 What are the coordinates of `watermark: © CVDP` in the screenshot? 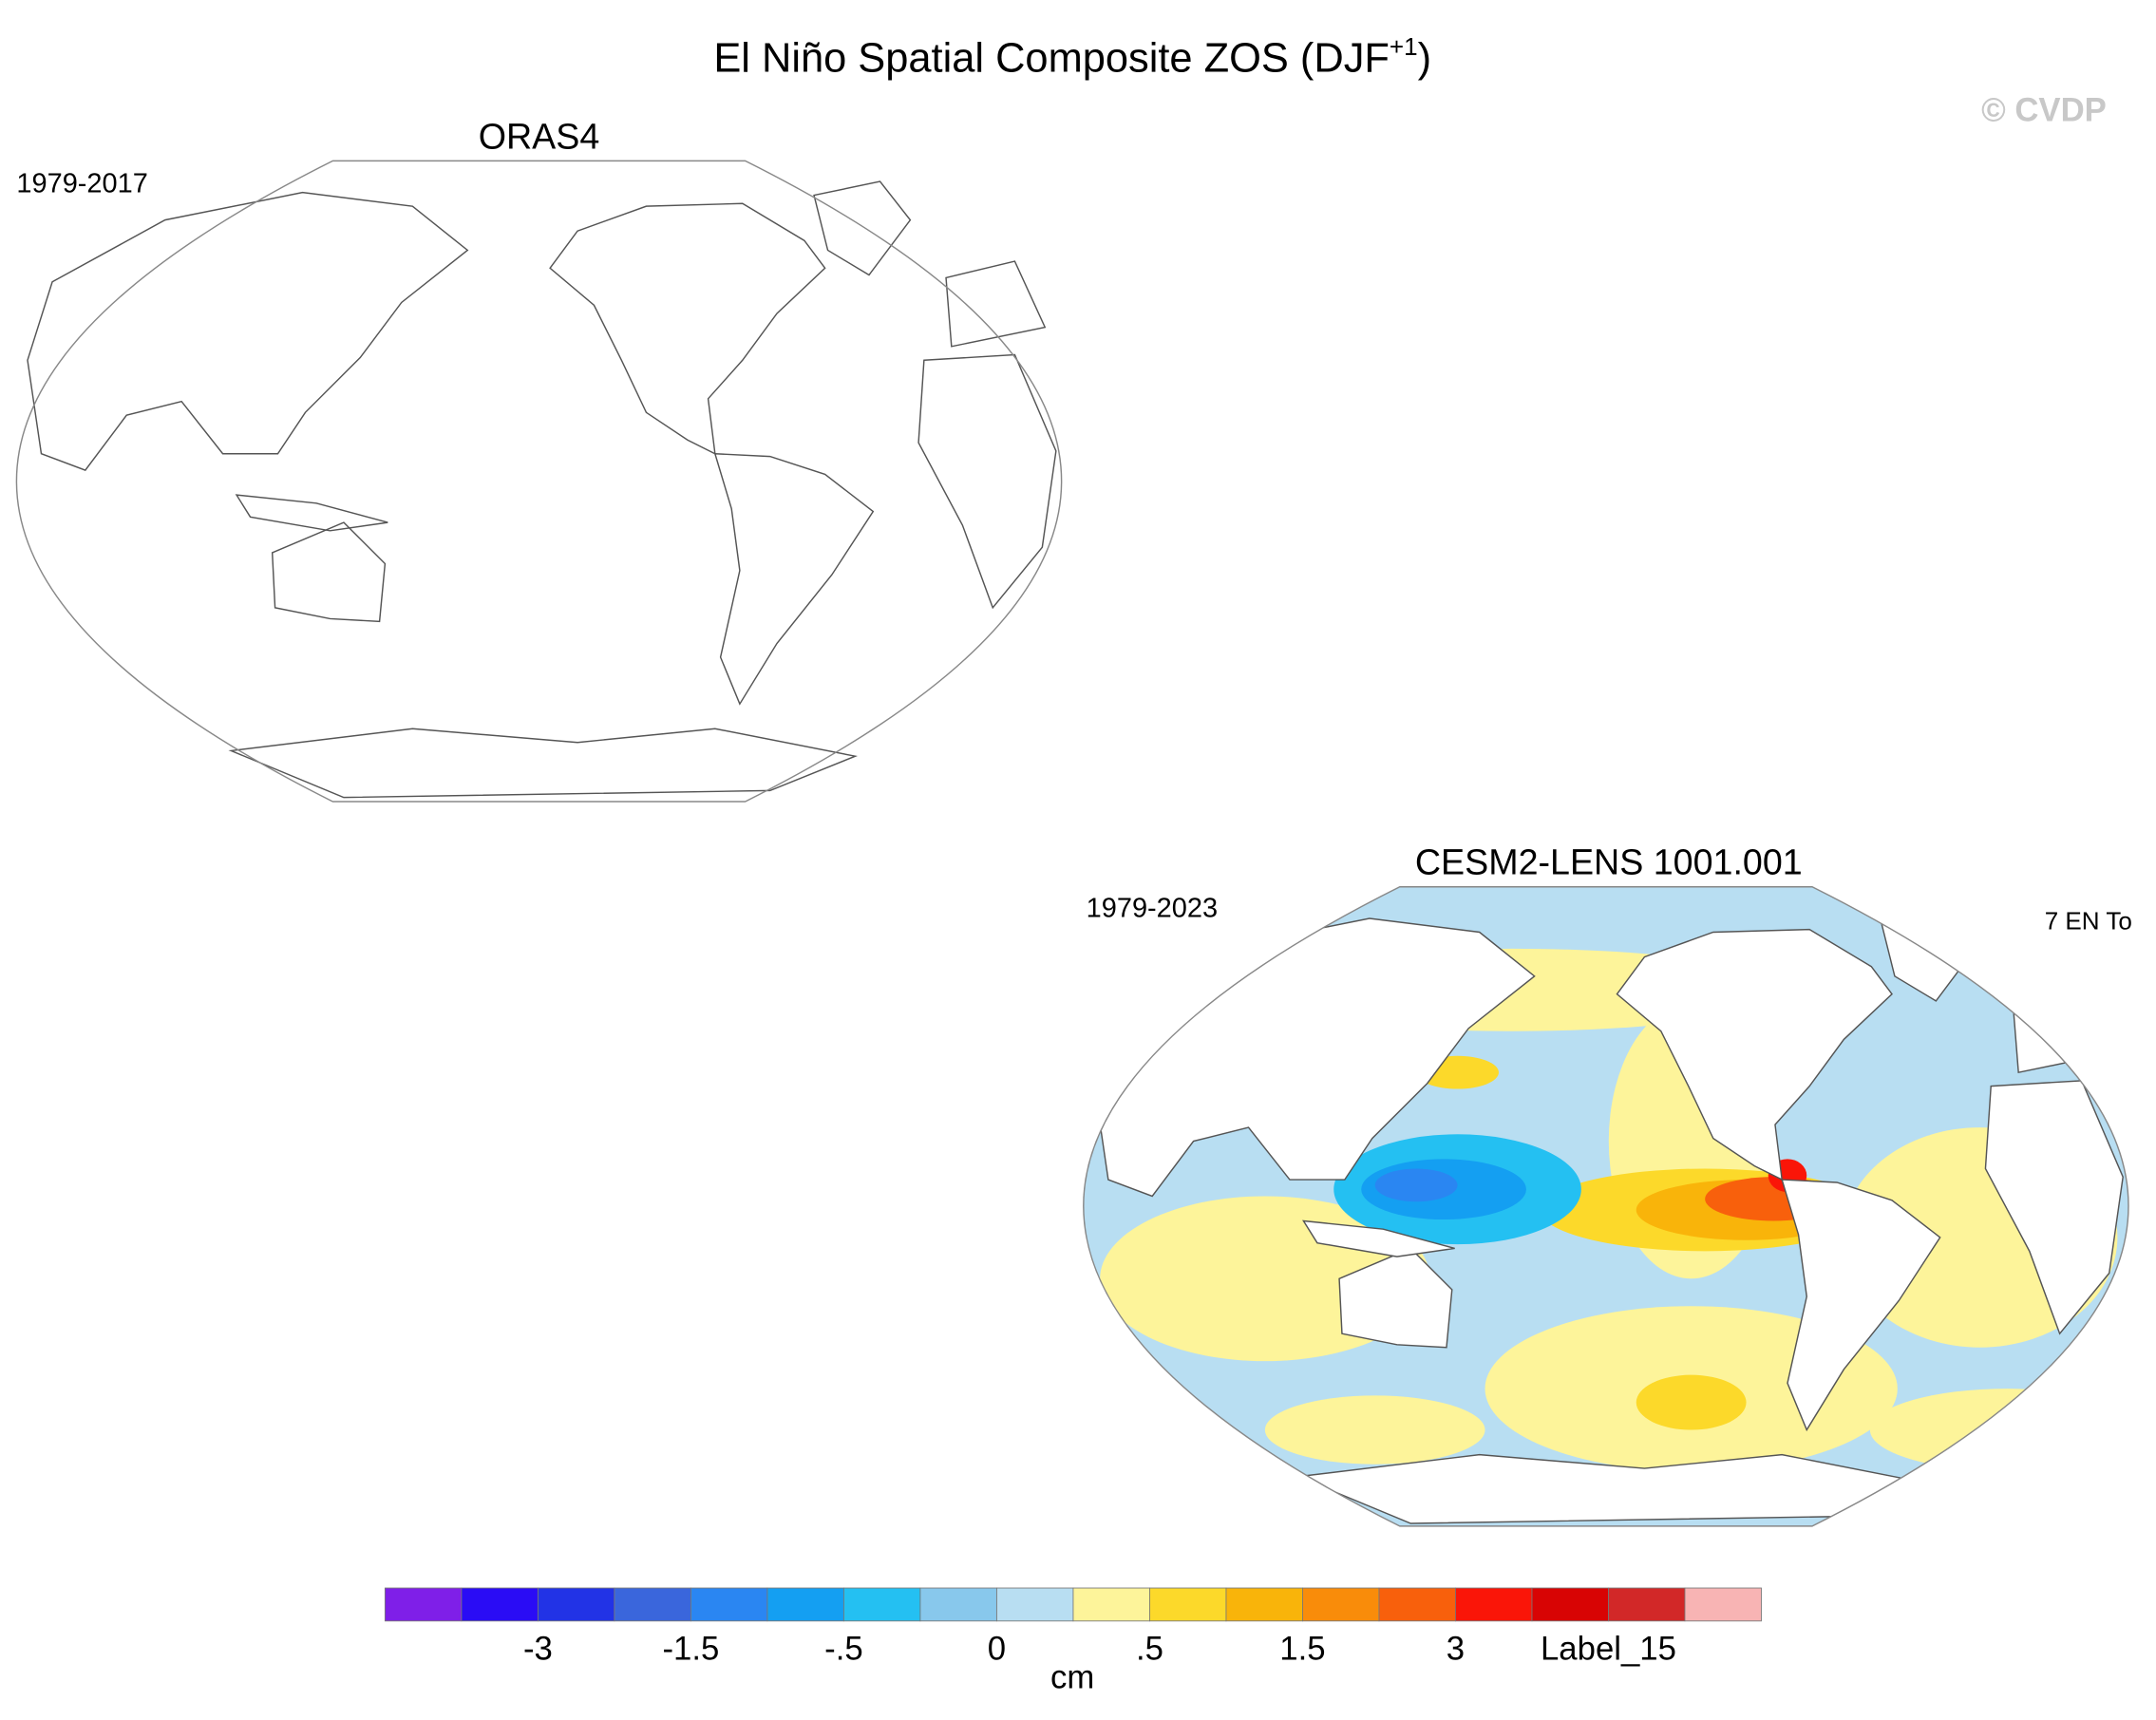 It's located at (2044, 110).